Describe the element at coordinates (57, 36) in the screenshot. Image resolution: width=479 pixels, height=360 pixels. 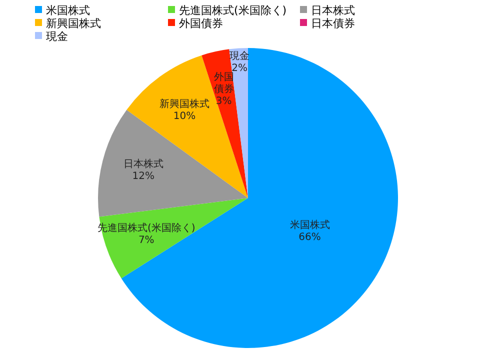
I see `legend-label: 現金` at that location.